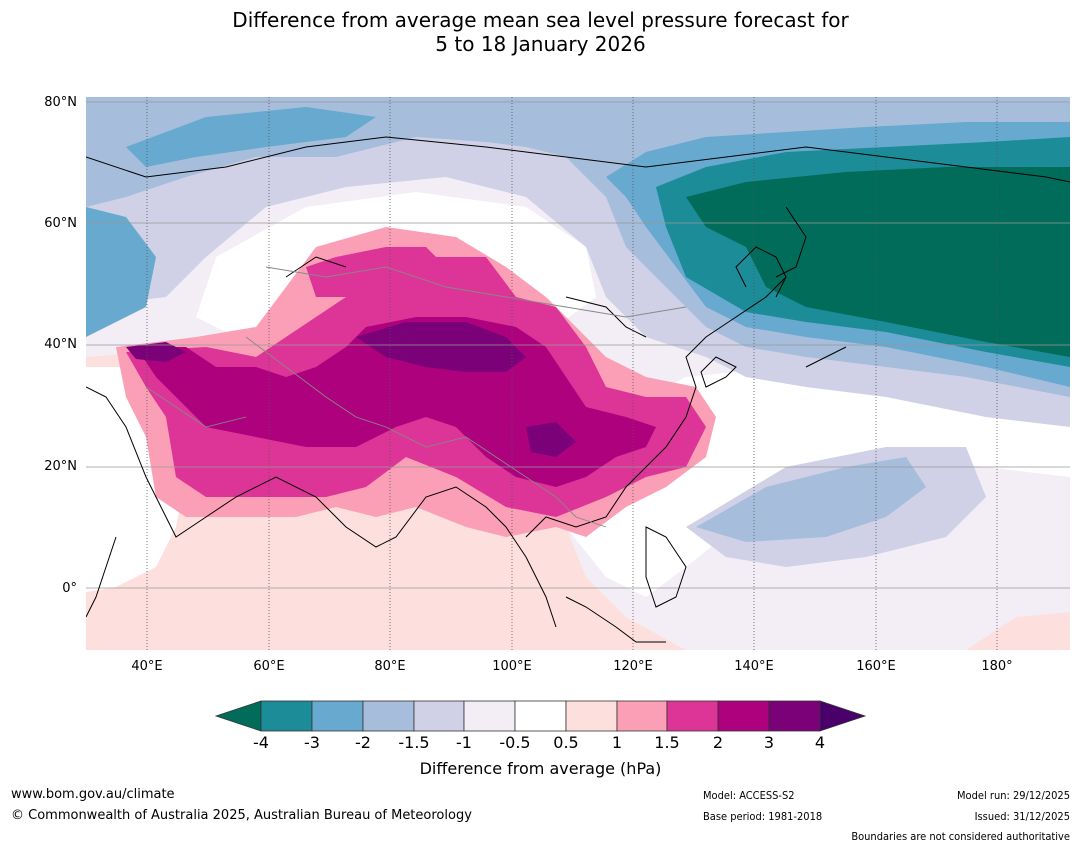  I want to click on anomaly-magenta-15-north, so click(376, 272).